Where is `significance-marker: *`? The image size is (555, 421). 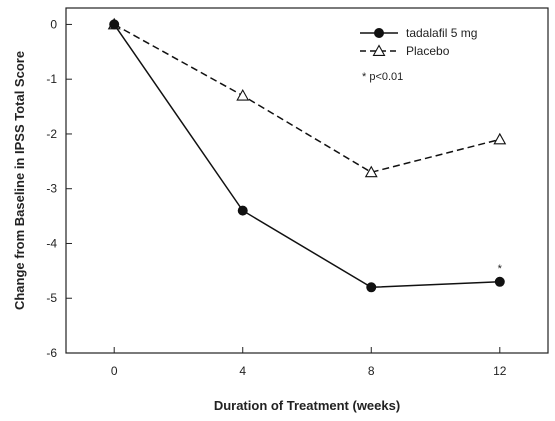 significance-marker: * is located at coordinates (500, 269).